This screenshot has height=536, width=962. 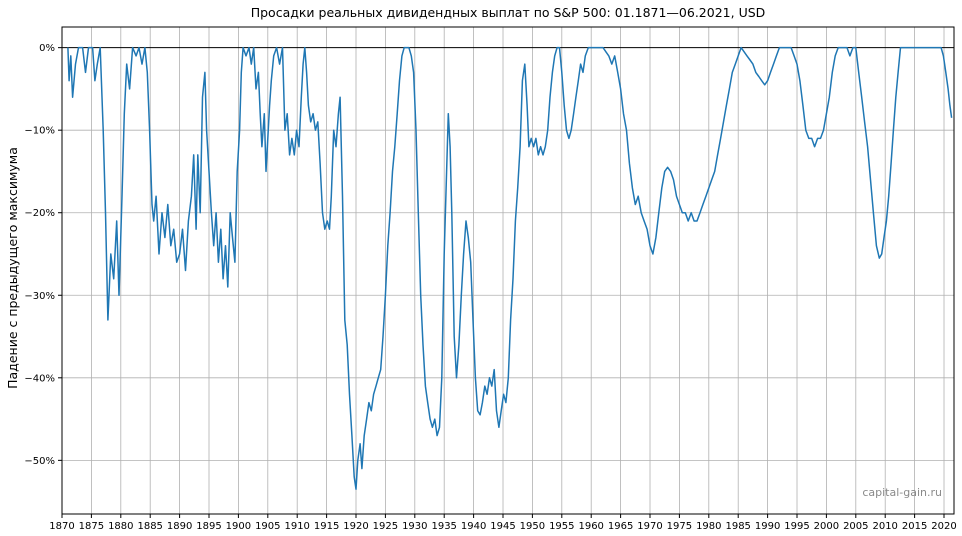 What do you see at coordinates (590, 526) in the screenshot?
I see `x-tick-label: 1960` at bounding box center [590, 526].